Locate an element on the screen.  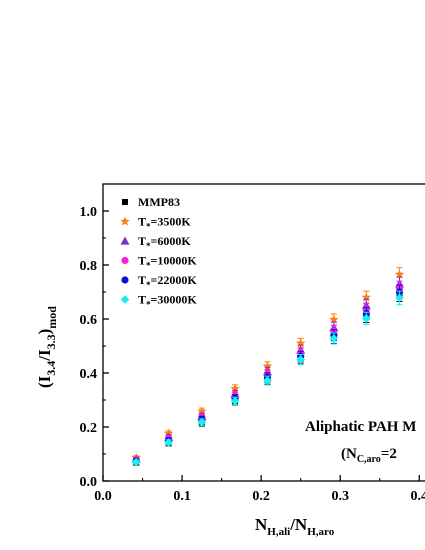
legend-item: T*=6000K is located at coordinates (155, 242).